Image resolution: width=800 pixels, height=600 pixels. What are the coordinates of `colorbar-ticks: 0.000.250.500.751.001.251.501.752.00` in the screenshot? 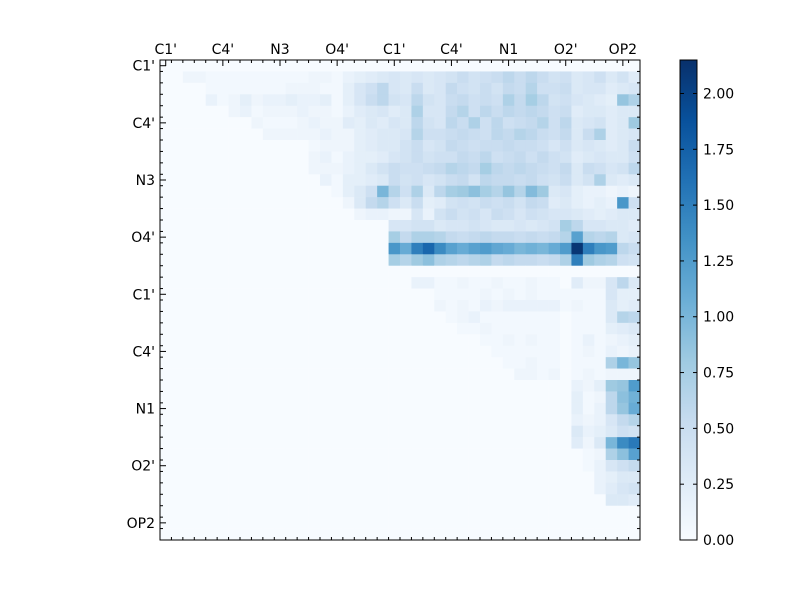 It's located at (707, 317).